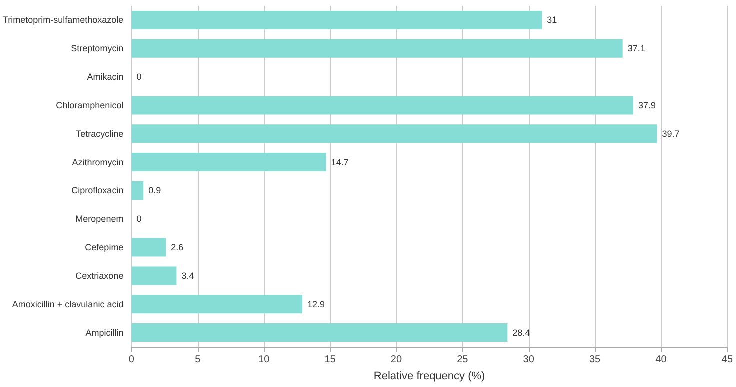  I want to click on y-tick-label: Meropenem, so click(100, 219).